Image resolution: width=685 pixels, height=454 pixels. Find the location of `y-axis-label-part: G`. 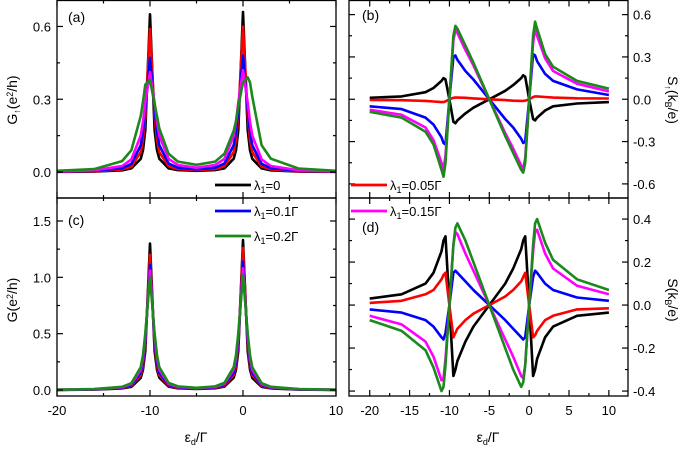

y-axis-label-part: G is located at coordinates (12, 119).